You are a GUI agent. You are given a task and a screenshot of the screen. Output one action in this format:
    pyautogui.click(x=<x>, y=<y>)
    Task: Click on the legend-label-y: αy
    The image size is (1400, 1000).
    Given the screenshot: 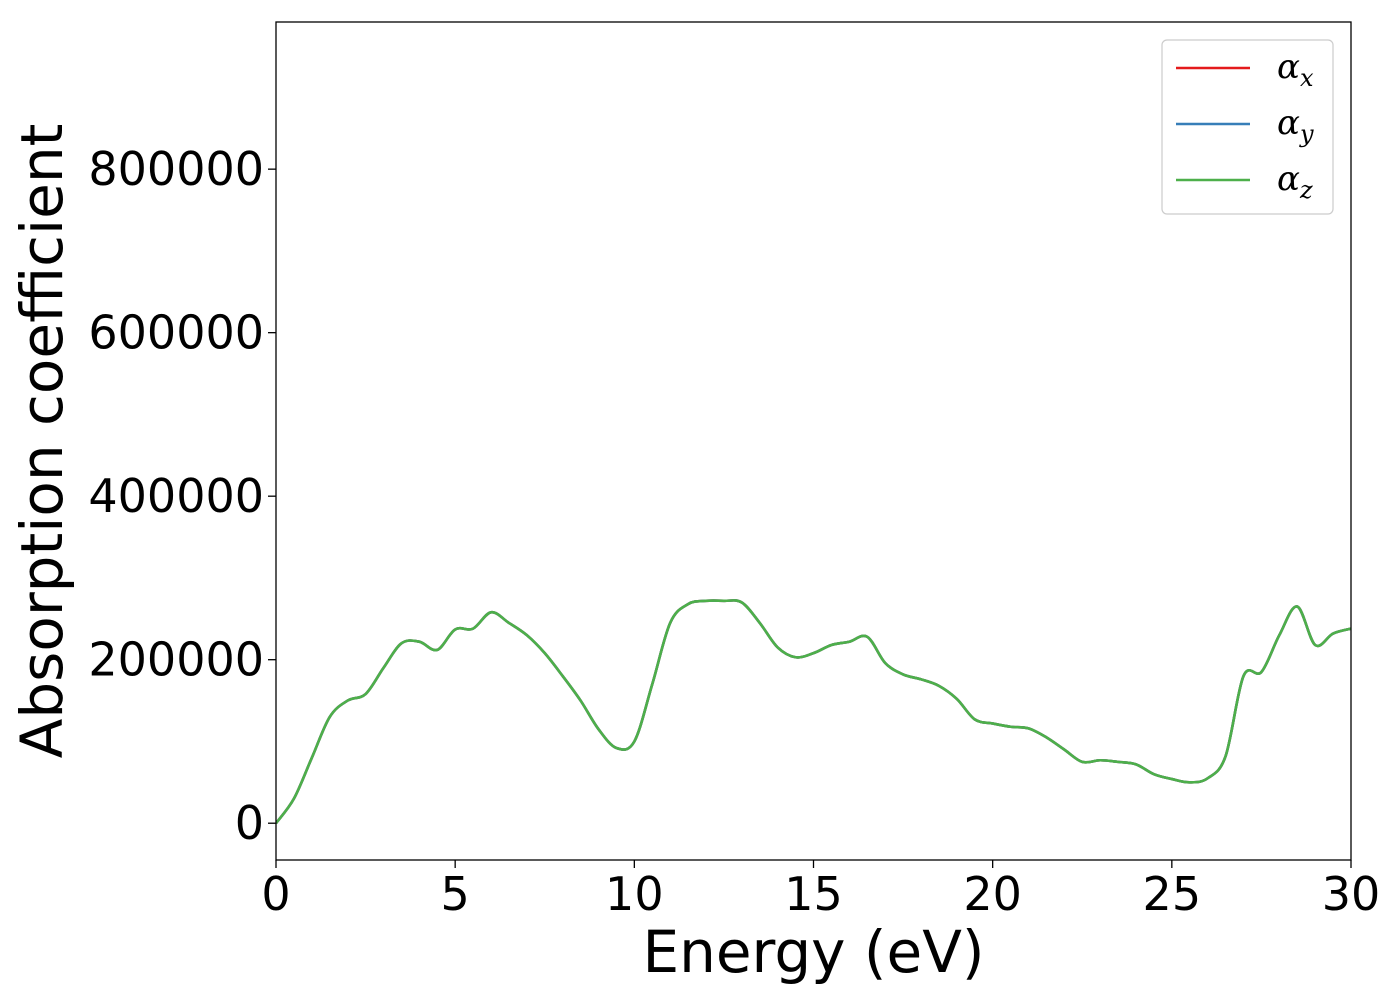 What is the action you would take?
    pyautogui.click(x=1295, y=125)
    